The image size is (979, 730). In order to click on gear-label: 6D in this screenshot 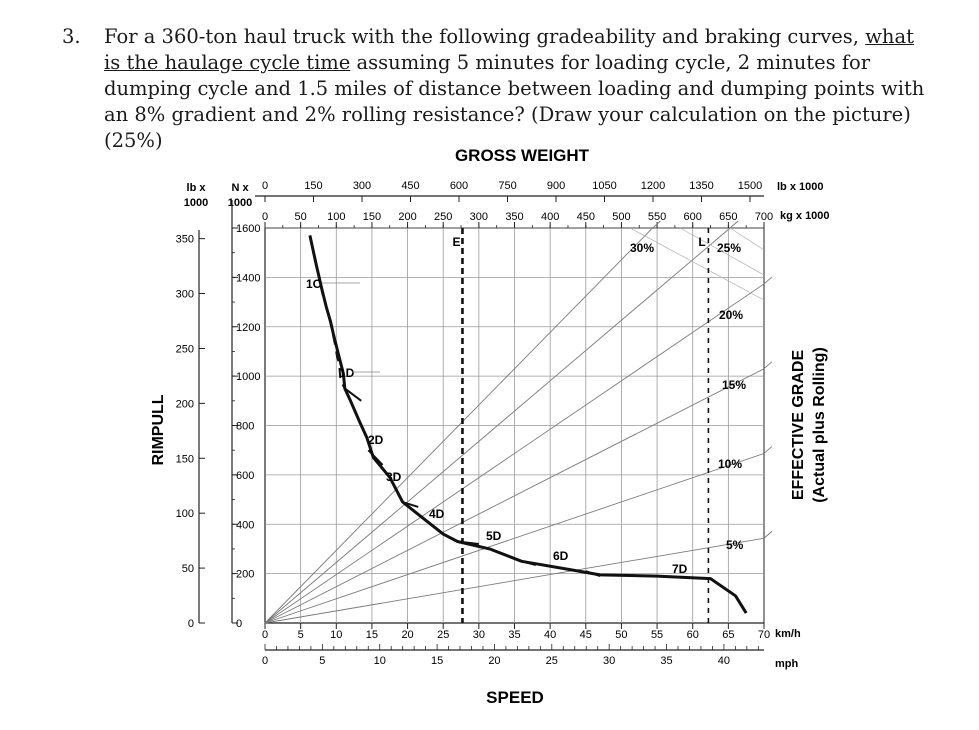, I will do `click(561, 556)`.